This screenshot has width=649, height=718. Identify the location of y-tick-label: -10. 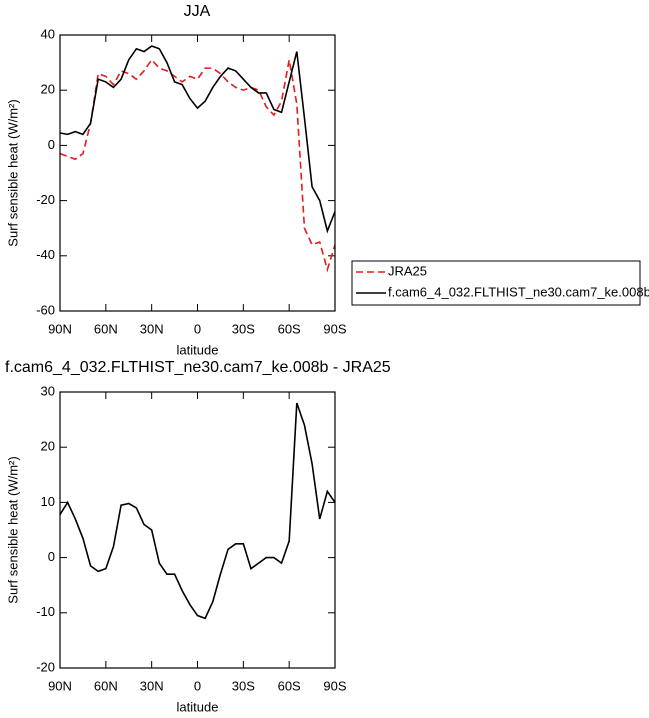
(45, 611).